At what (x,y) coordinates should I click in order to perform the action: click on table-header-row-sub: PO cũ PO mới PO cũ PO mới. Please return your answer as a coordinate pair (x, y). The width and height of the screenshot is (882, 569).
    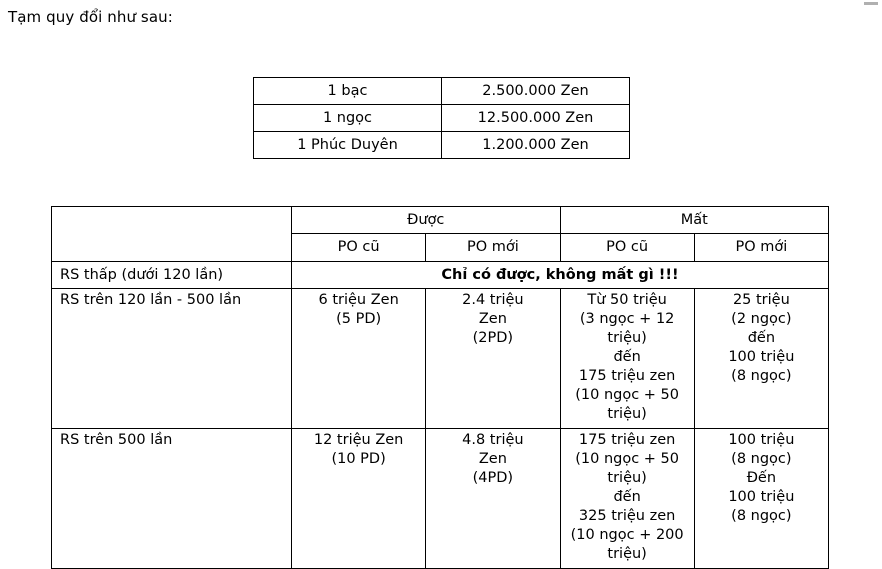
    Looking at the image, I should click on (441, 247).